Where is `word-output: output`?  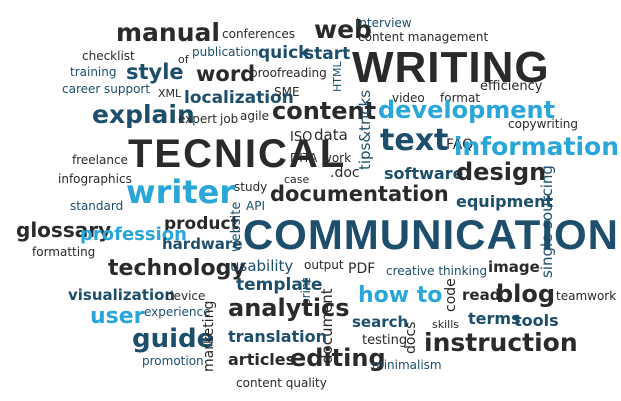 word-output: output is located at coordinates (324, 265).